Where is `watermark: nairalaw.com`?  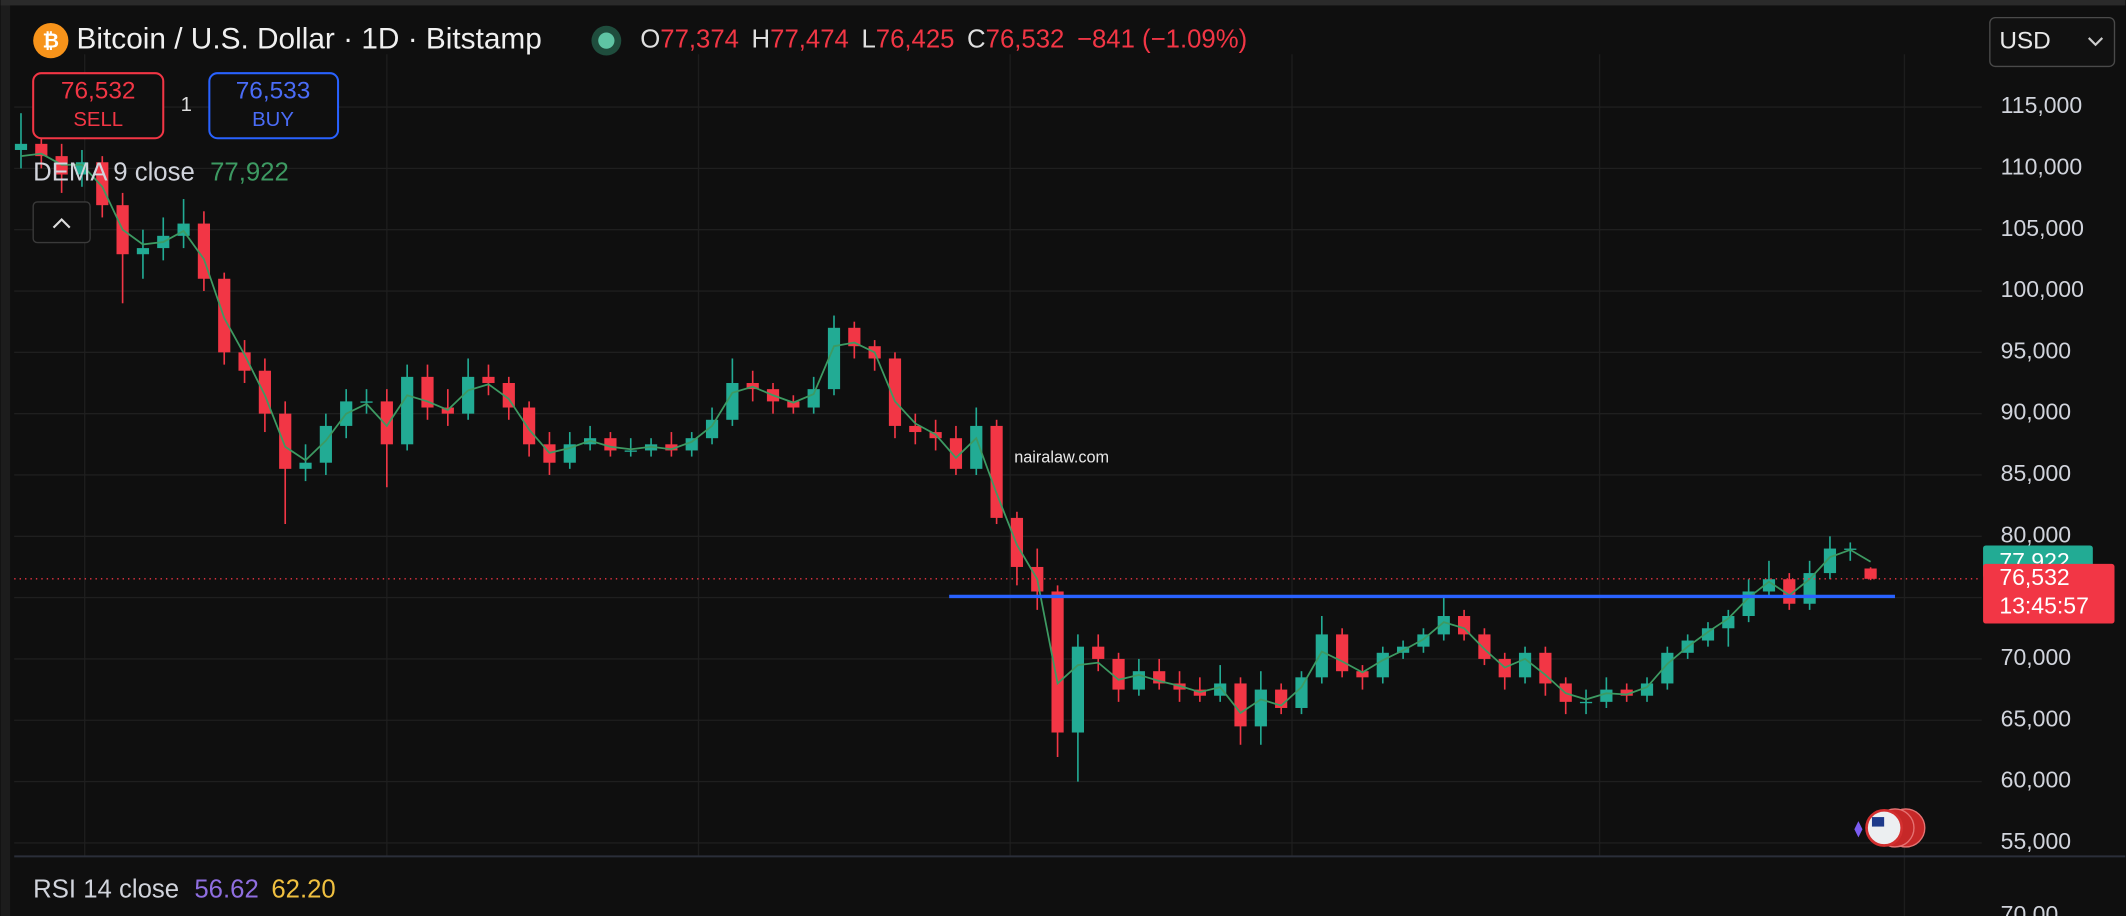
watermark: nairalaw.com is located at coordinates (1061, 457).